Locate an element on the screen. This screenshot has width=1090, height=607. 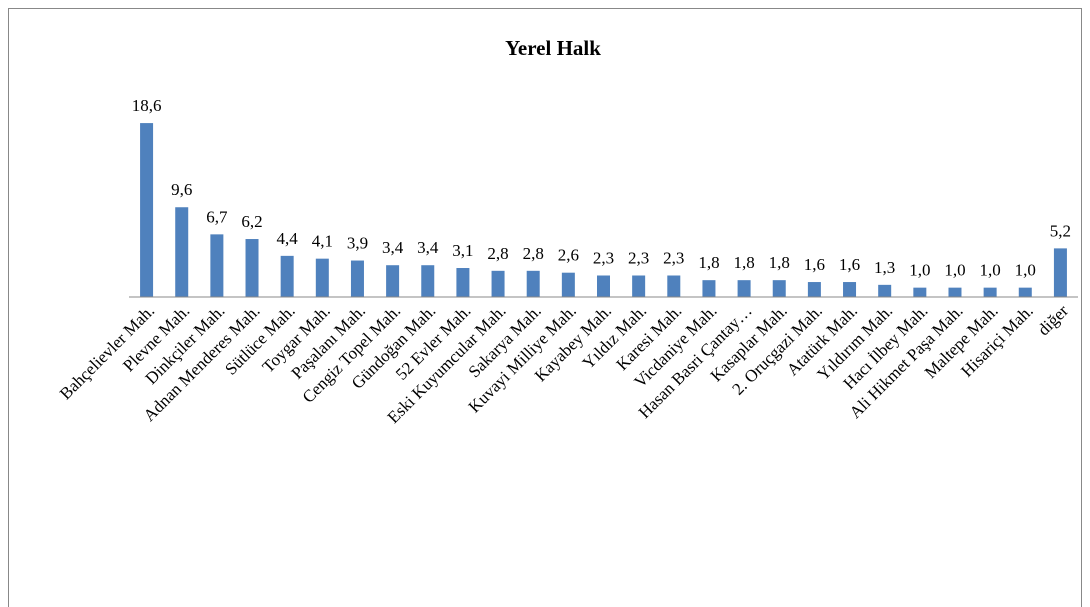
chart-title: Yerel Halk is located at coordinates (553, 48).